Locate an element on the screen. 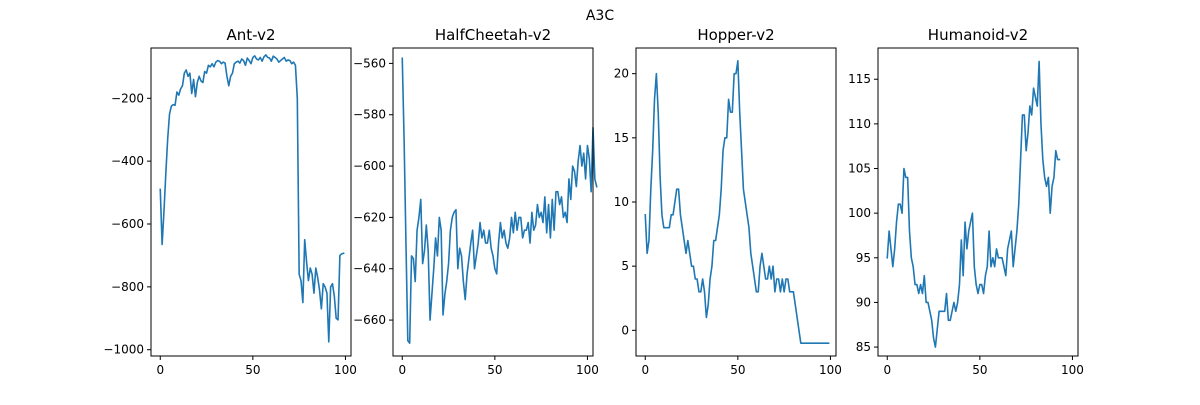 The width and height of the screenshot is (1200, 405). y-tick-label: −560 is located at coordinates (369, 63).